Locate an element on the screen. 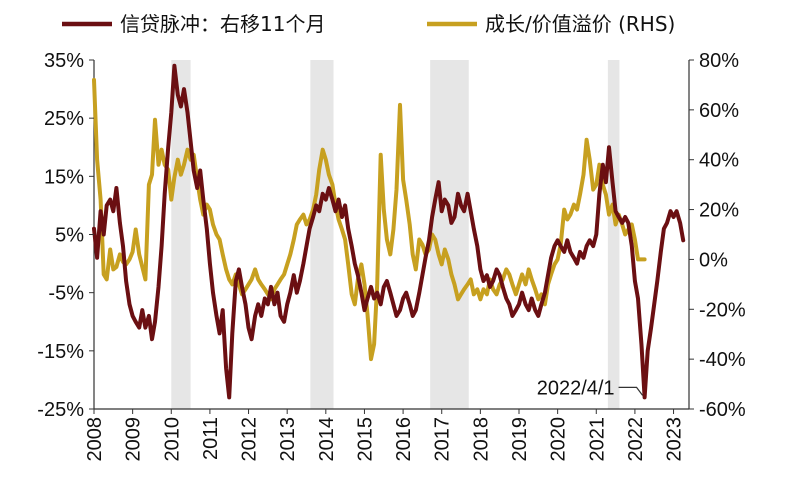 Image resolution: width=792 pixels, height=503 pixels. x-tick-label: 2016 is located at coordinates (404, 439).